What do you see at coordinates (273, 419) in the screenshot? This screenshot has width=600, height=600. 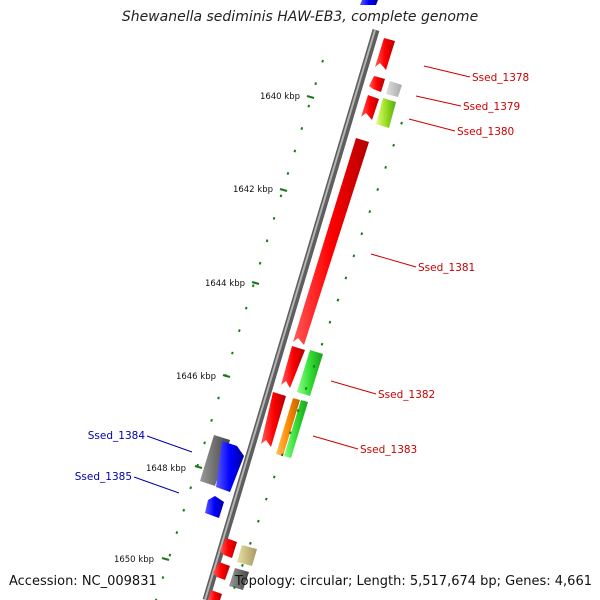 I see `gene-ssed-1383-red` at bounding box center [273, 419].